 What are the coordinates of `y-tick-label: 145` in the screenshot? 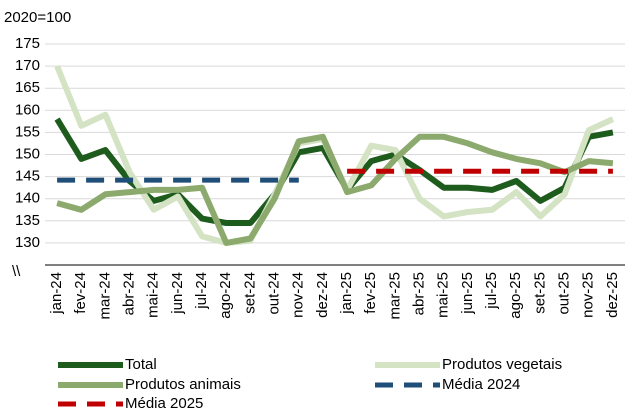 It's located at (27, 176).